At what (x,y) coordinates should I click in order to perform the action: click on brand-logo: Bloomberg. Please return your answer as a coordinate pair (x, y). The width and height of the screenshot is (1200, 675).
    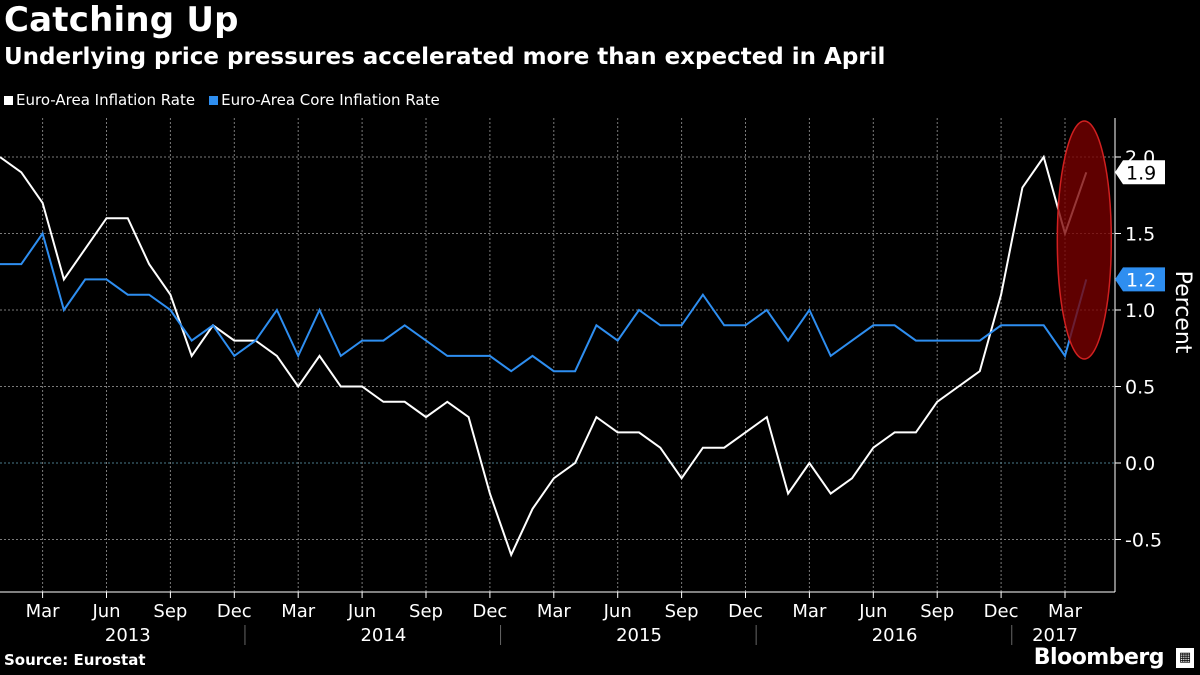
    Looking at the image, I should click on (1099, 657).